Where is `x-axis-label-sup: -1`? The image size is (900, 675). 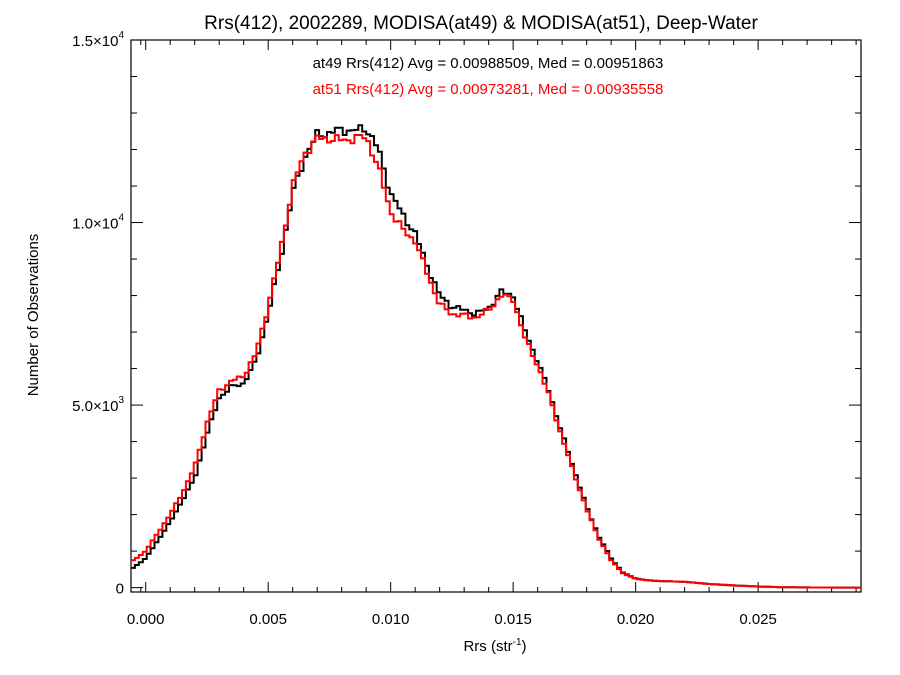 x-axis-label-sup: -1 is located at coordinates (517, 642).